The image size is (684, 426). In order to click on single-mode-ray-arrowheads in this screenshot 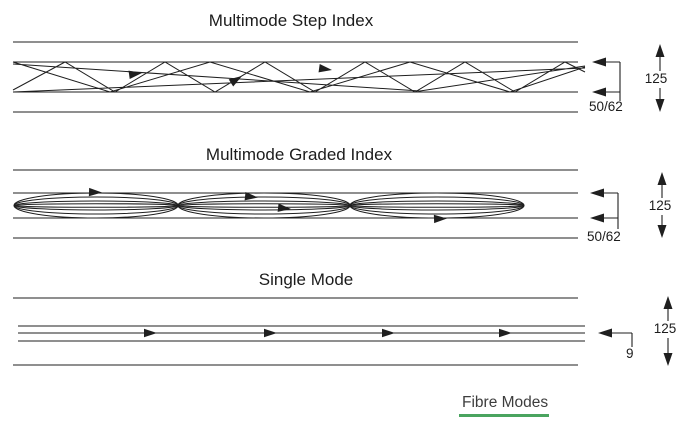, I will do `click(328, 333)`.